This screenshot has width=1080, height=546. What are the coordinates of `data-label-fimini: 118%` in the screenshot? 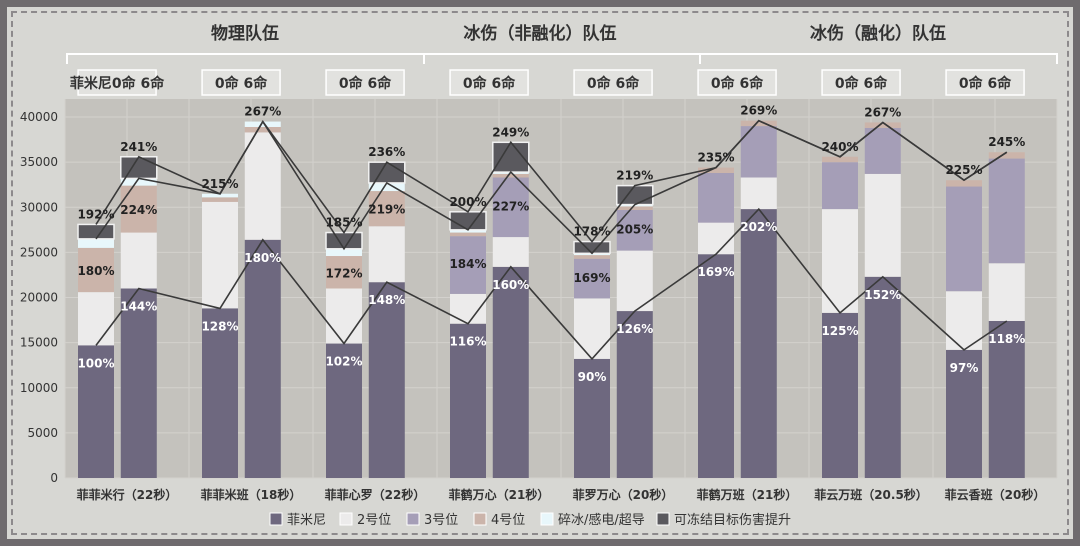 It's located at (1006, 339).